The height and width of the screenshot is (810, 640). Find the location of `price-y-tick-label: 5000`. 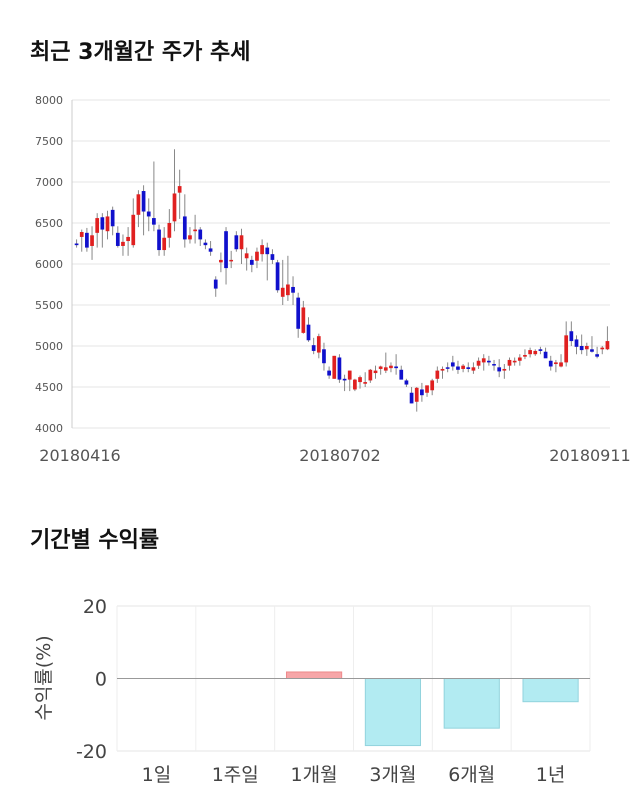

price-y-tick-label: 5000 is located at coordinates (49, 346).